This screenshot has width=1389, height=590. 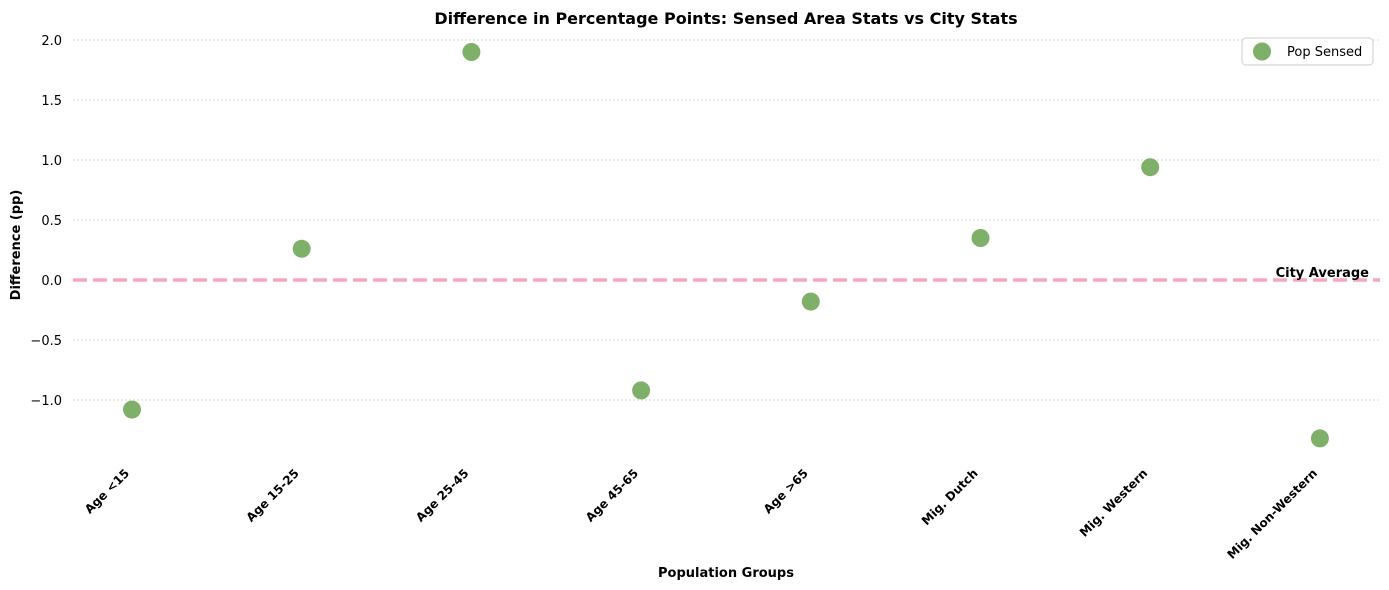 I want to click on x-tick-label: Mig. Dutch, so click(x=950, y=497).